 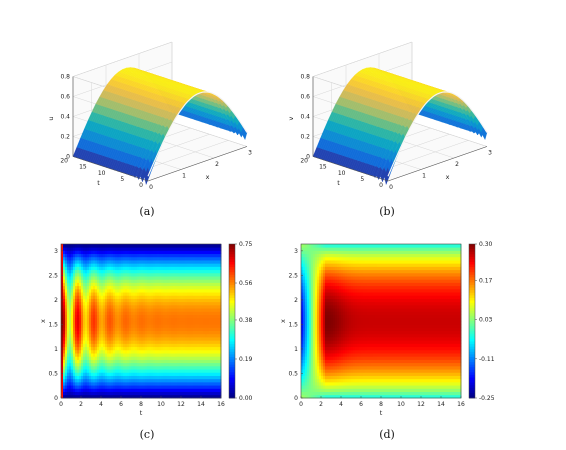 What do you see at coordinates (197, 134) in the screenshot?
I see `front-edge` at bounding box center [197, 134].